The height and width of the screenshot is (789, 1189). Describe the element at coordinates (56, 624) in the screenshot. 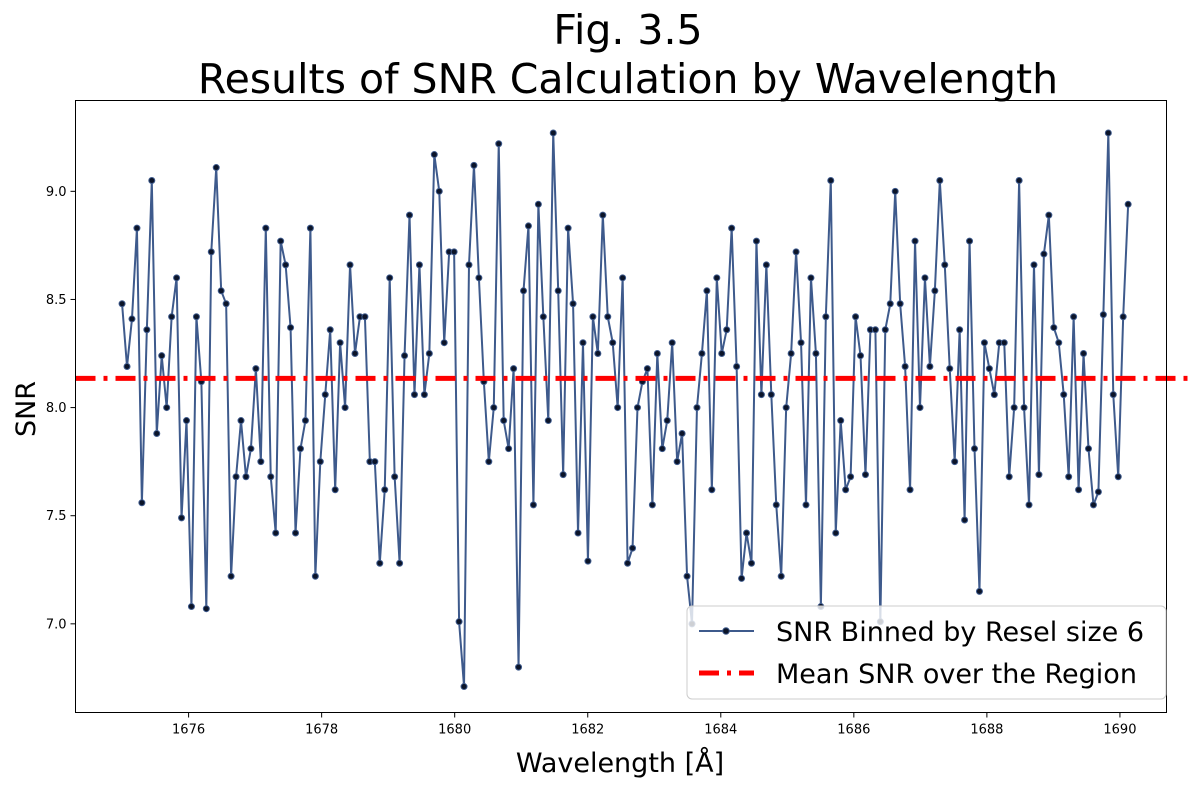

I see `y-tick-label: 7.0` at that location.